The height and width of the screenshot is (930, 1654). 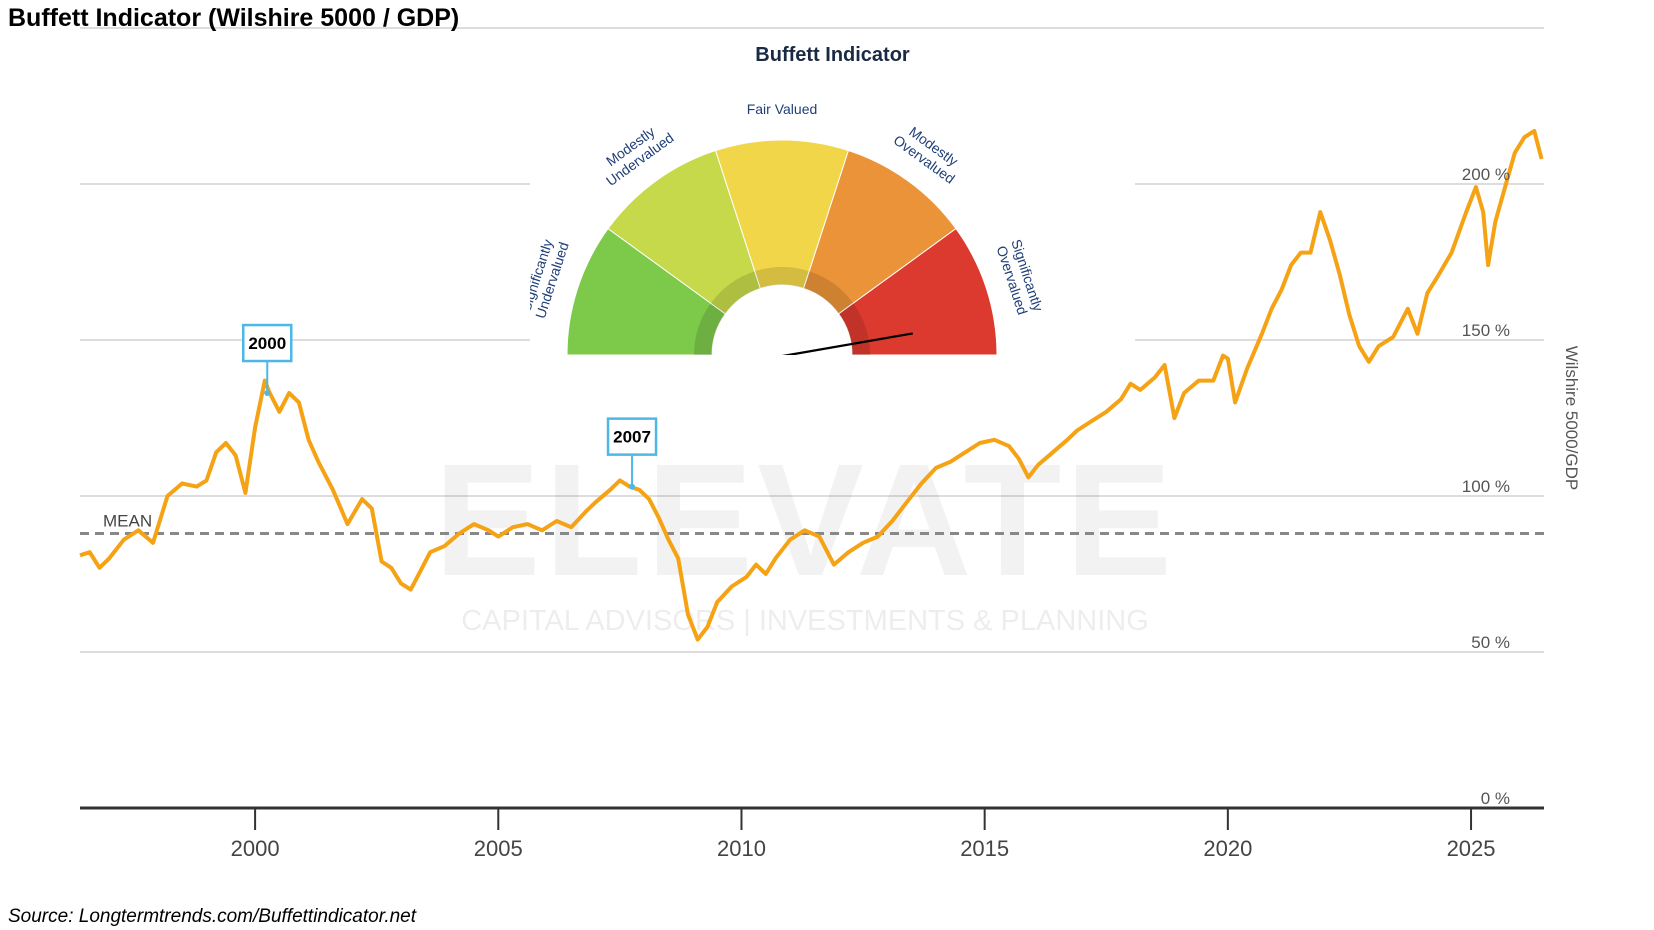 I want to click on mean-label: MEAN, so click(x=127, y=520).